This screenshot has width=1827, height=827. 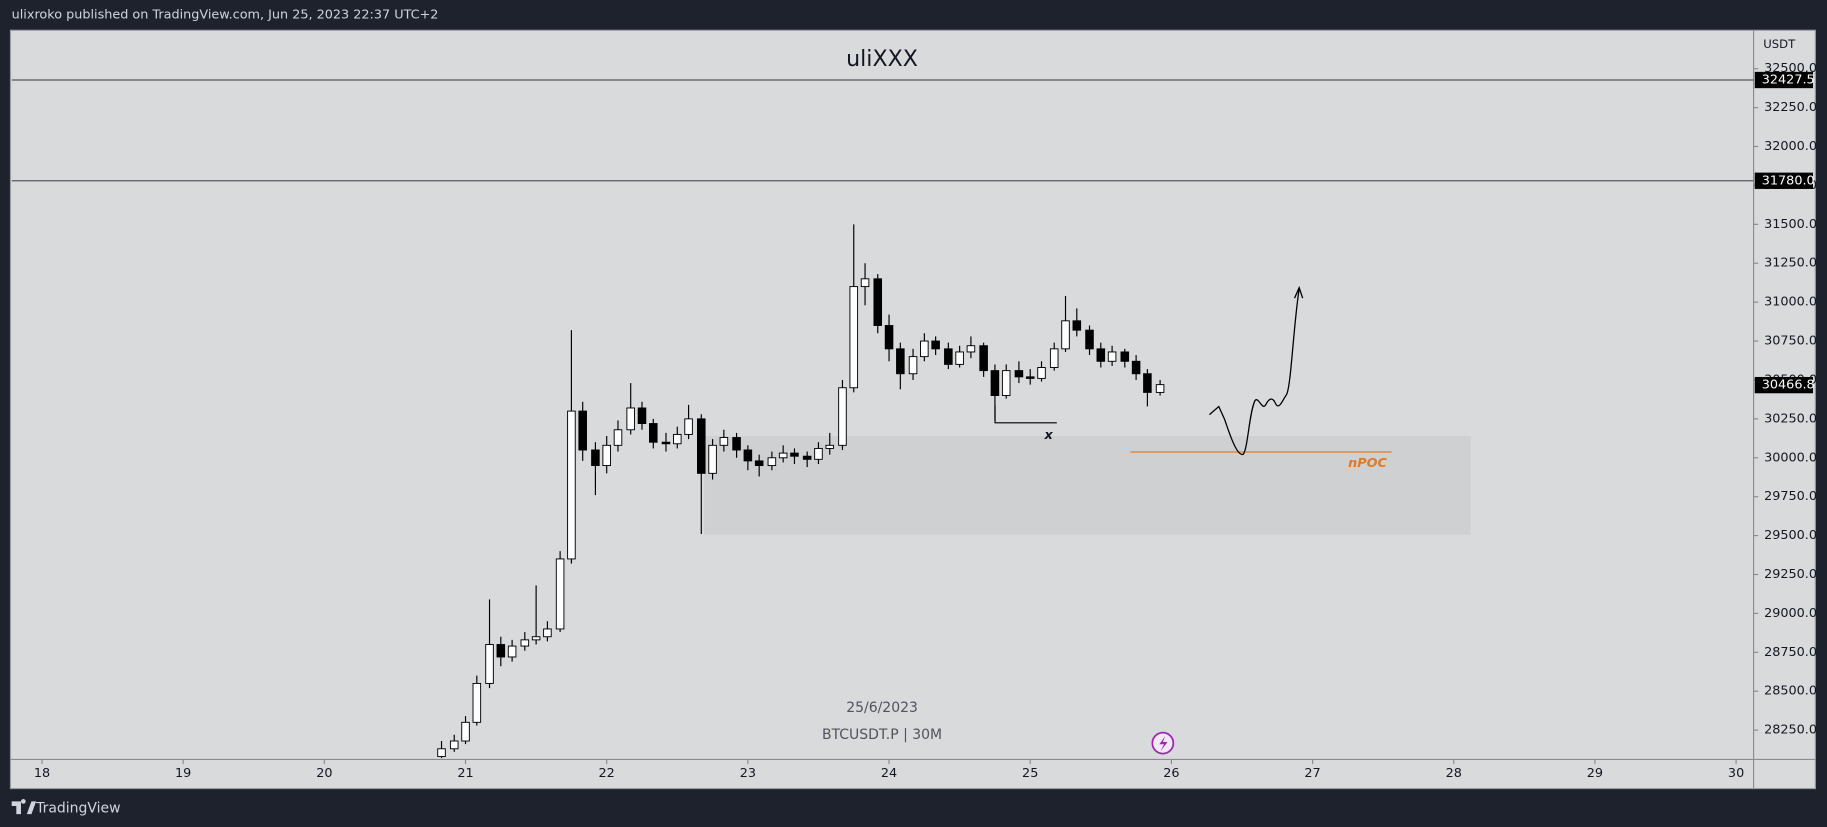 What do you see at coordinates (1454, 773) in the screenshot?
I see `x-tick-label: 28` at bounding box center [1454, 773].